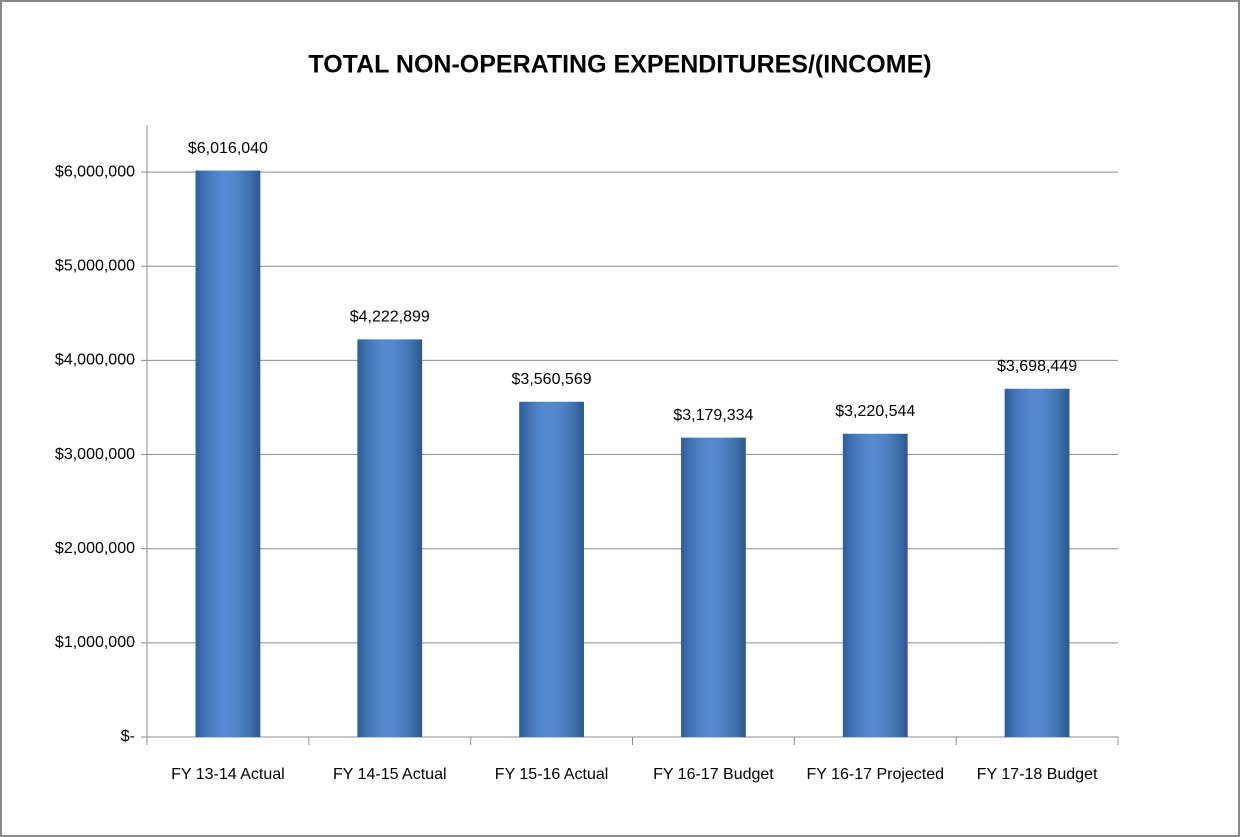  What do you see at coordinates (228, 148) in the screenshot?
I see `value-label: $6,016,040` at bounding box center [228, 148].